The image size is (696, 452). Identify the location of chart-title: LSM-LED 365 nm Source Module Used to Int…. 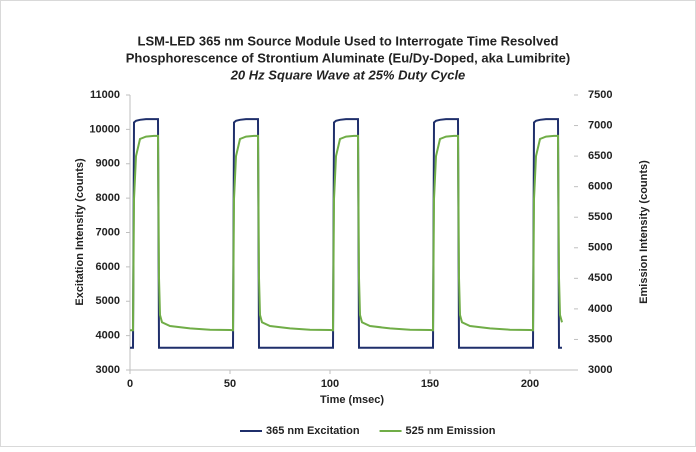
(348, 40).